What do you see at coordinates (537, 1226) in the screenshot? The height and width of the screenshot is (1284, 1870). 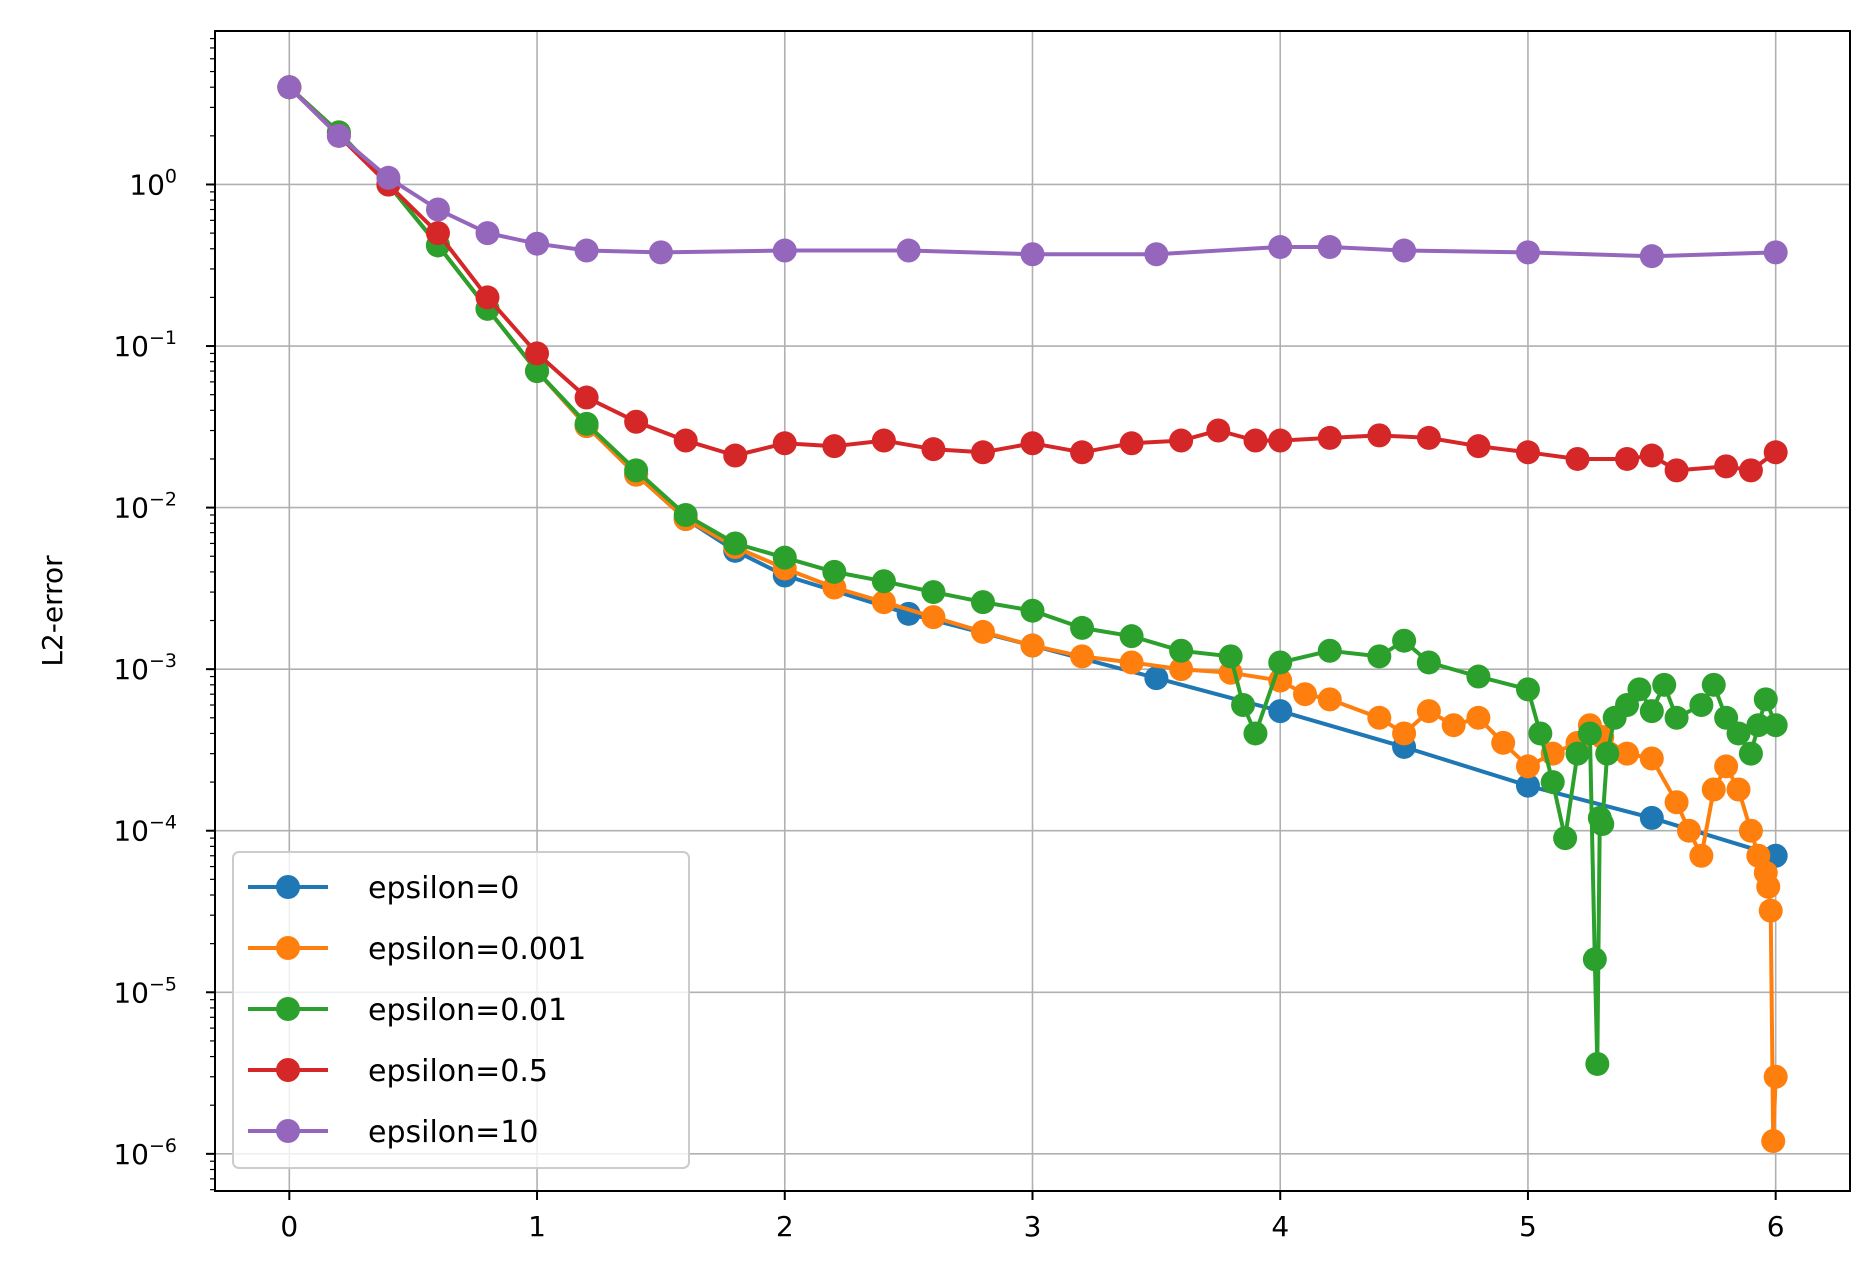 I see `x-tick-label: 1` at bounding box center [537, 1226].